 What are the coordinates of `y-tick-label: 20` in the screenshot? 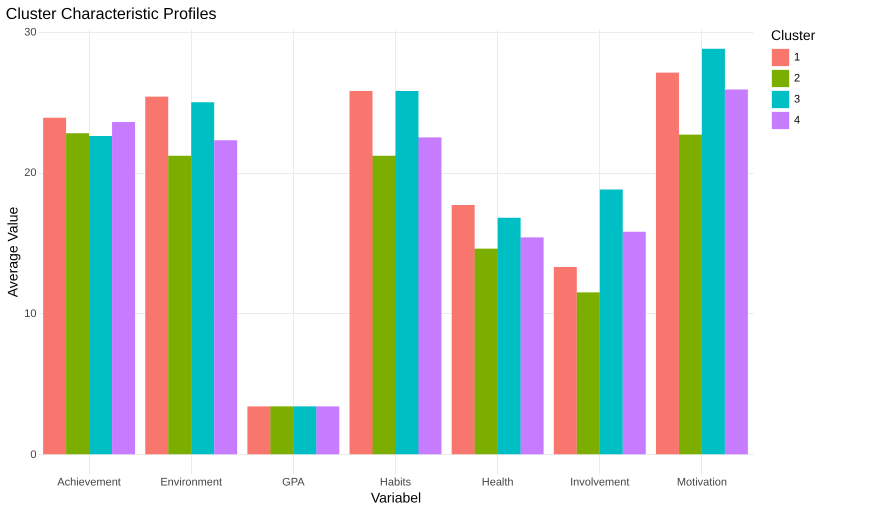 It's located at (30, 173).